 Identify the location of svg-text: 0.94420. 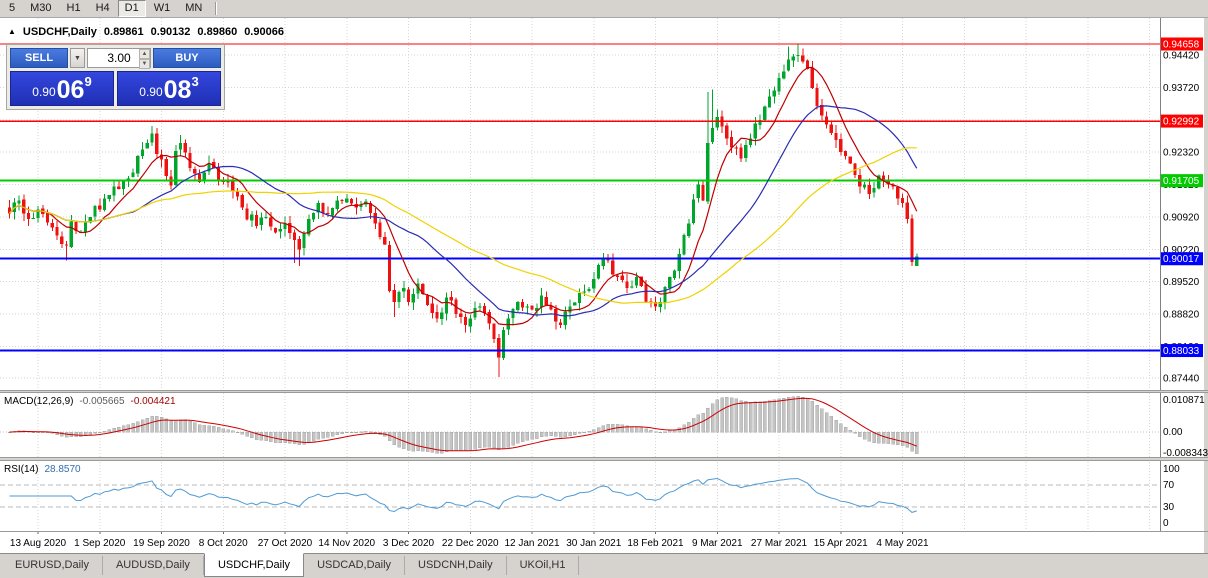
(1181, 56).